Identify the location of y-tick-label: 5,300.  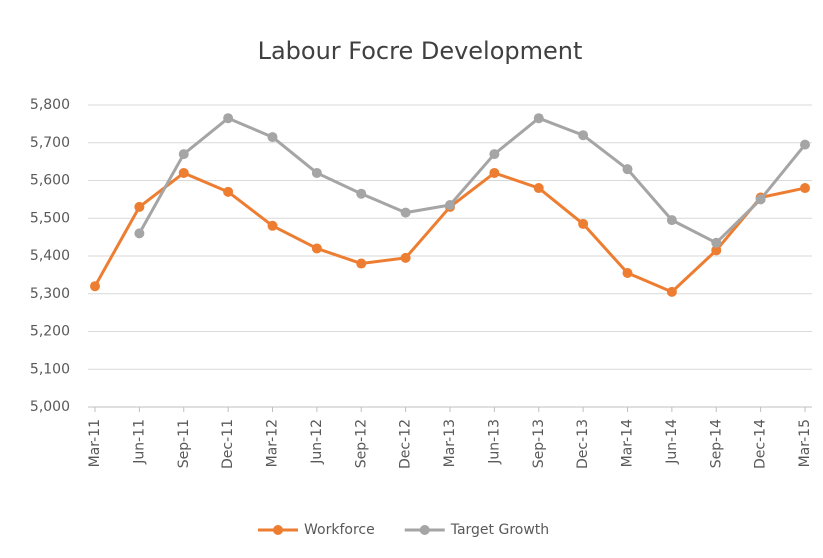
(50, 294).